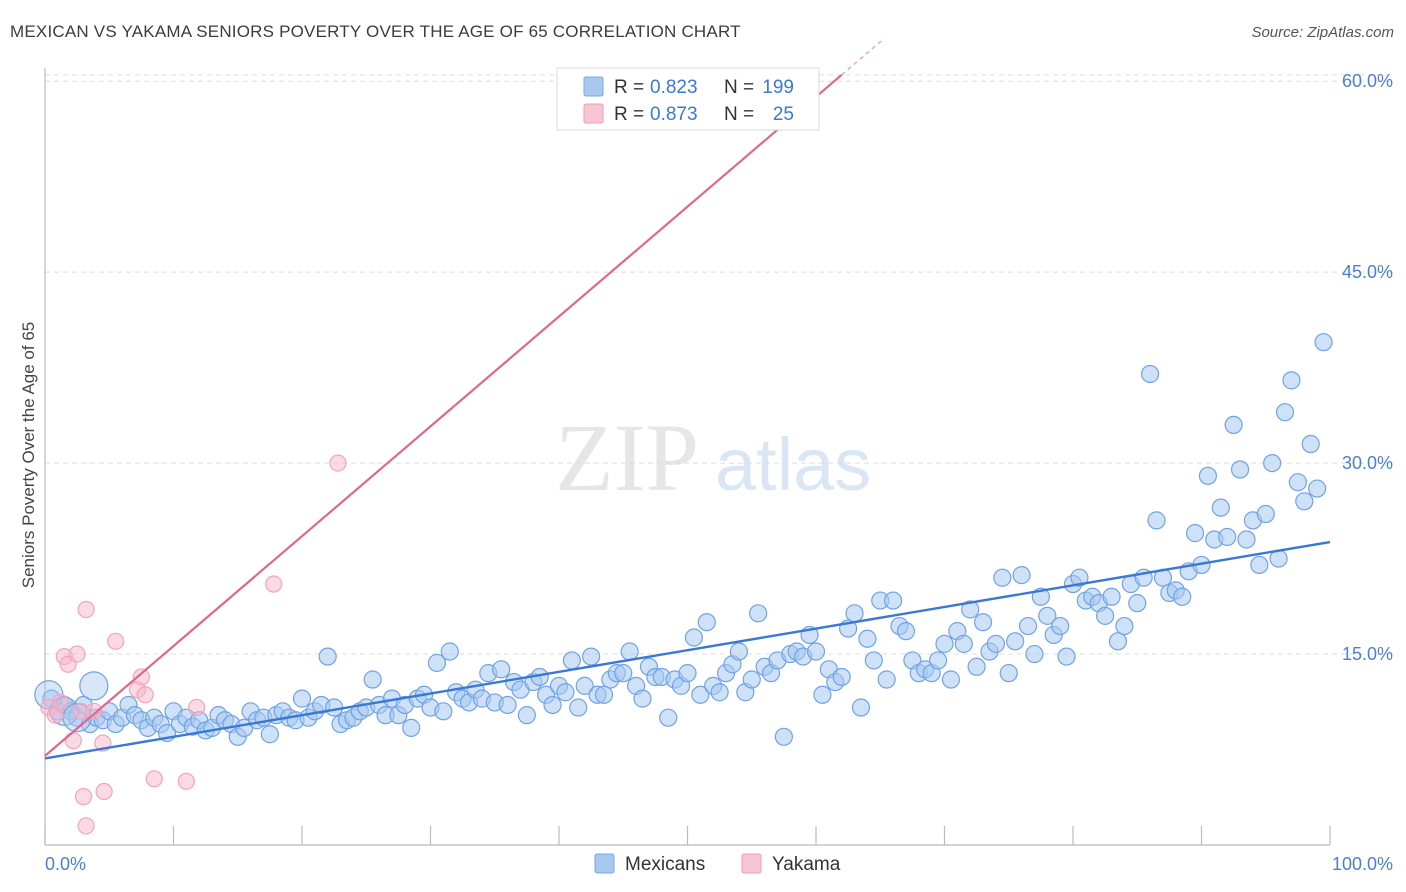  I want to click on series-legend: Mexicans Yakama, so click(717, 864).